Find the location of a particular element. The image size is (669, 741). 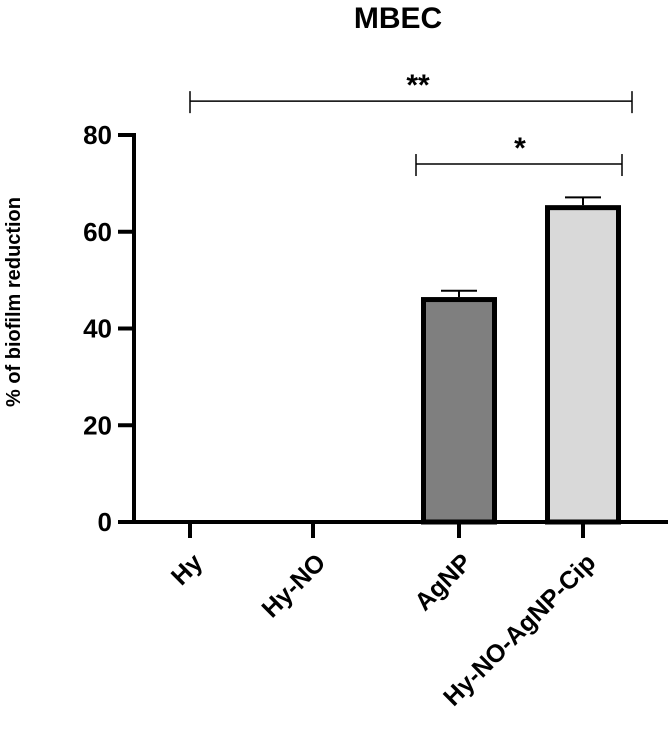

x-tick-label-2: Hy-NO is located at coordinates (293, 585).